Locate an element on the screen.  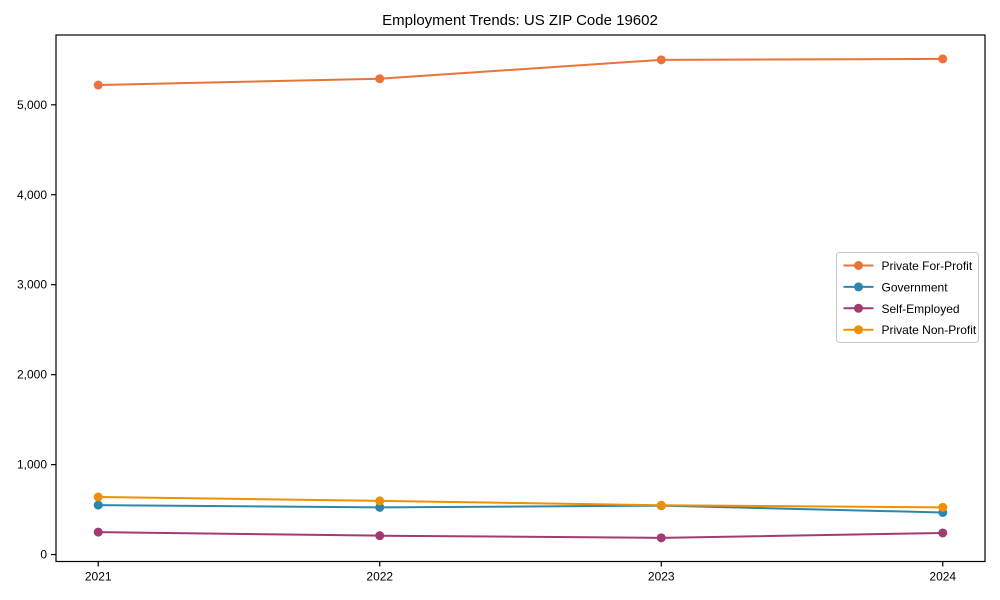
y-tick-label: 1,000 is located at coordinates (32, 465).